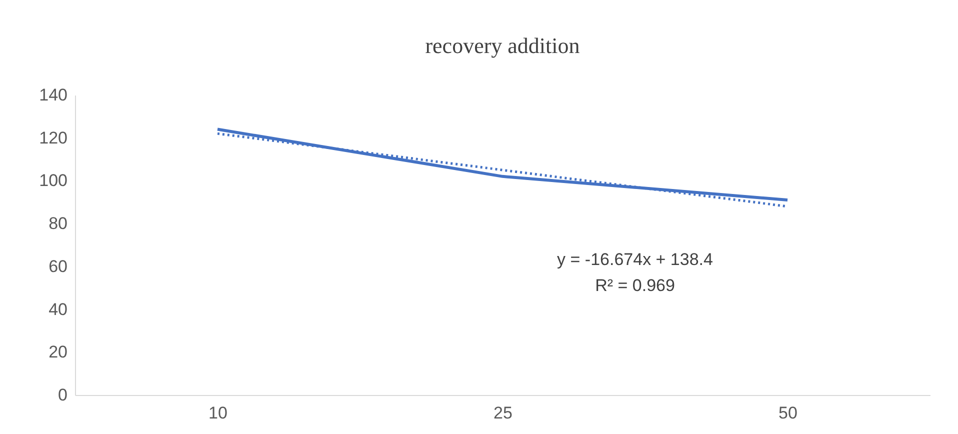 This screenshot has height=434, width=958. What do you see at coordinates (53, 95) in the screenshot?
I see `y-tick-label: 140` at bounding box center [53, 95].